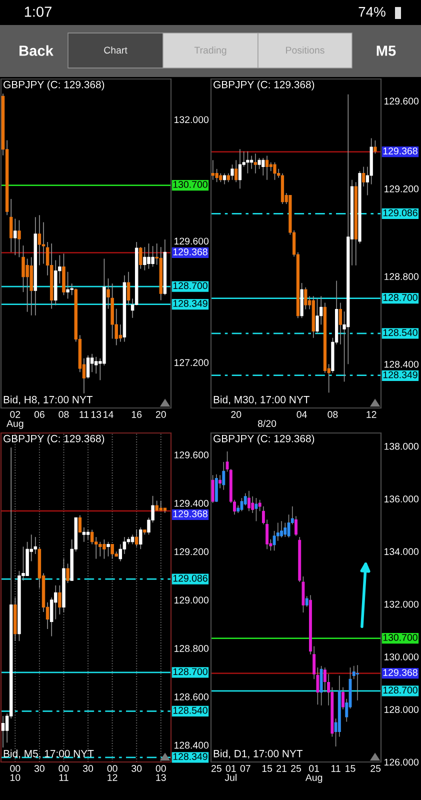 This screenshot has width=421, height=800. I want to click on x-tick-label: 06, so click(39, 414).